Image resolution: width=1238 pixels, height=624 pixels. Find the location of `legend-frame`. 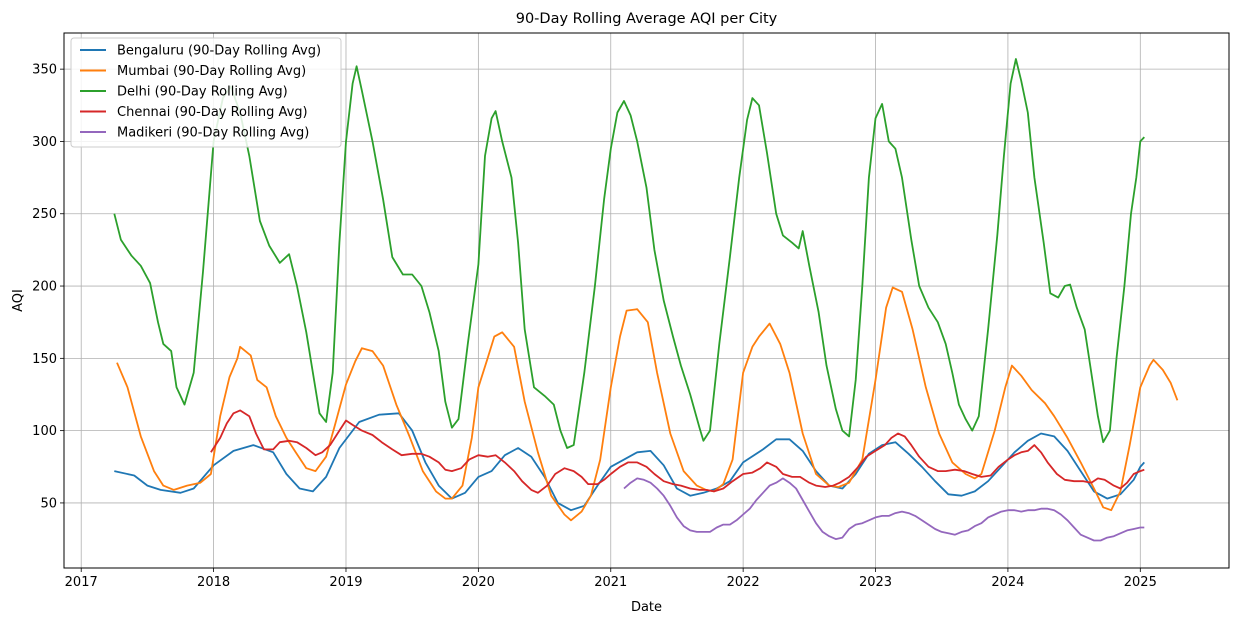

legend-frame is located at coordinates (206, 92).